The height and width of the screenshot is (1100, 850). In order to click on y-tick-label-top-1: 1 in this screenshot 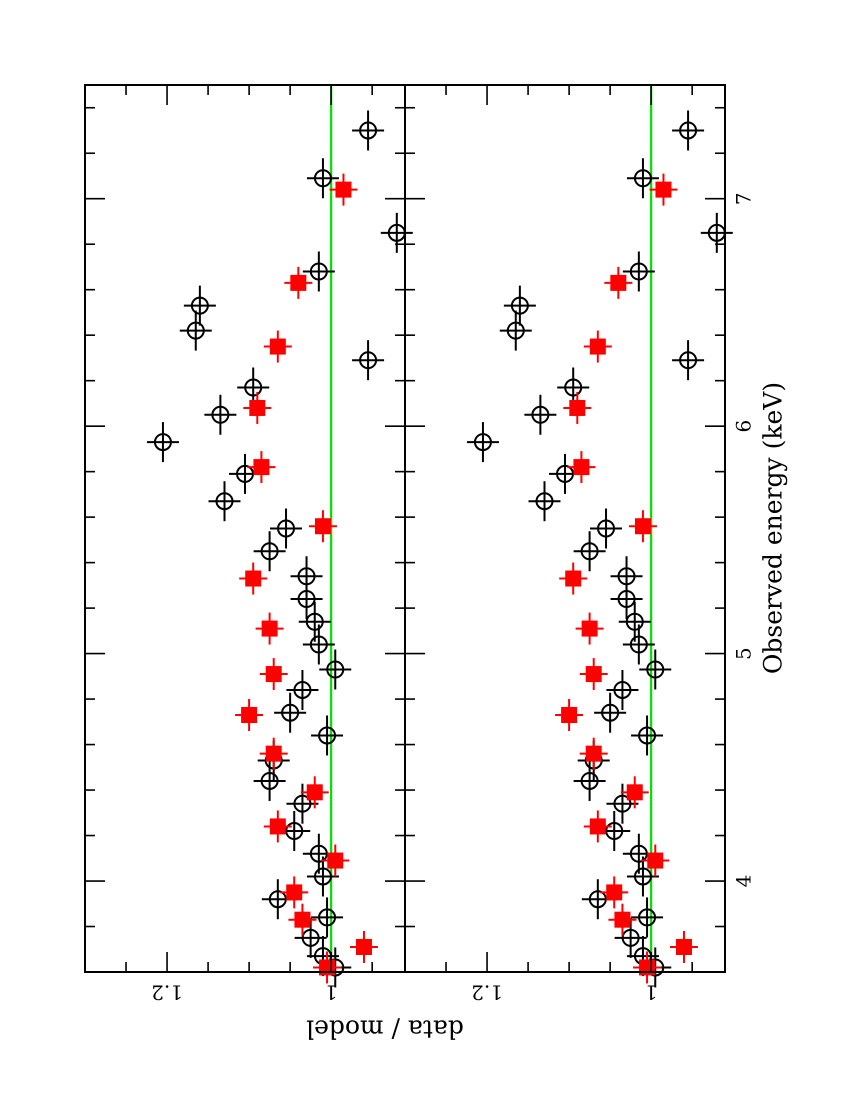, I will do `click(331, 993)`.